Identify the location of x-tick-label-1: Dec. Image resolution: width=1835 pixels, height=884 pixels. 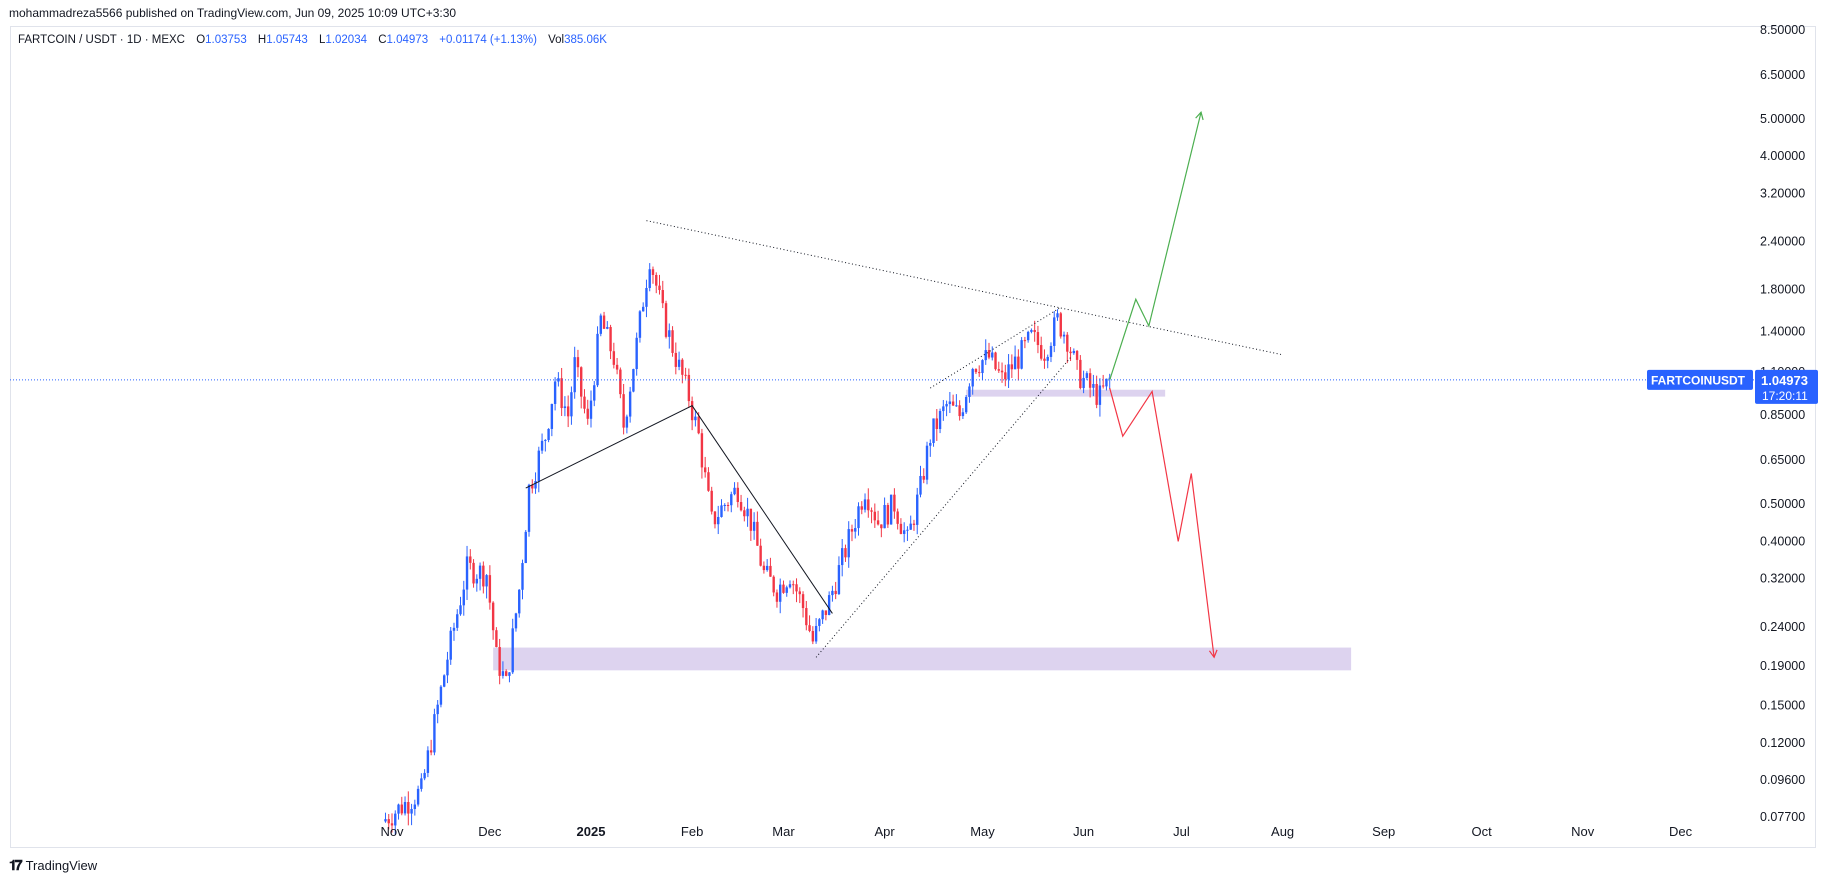
(490, 831).